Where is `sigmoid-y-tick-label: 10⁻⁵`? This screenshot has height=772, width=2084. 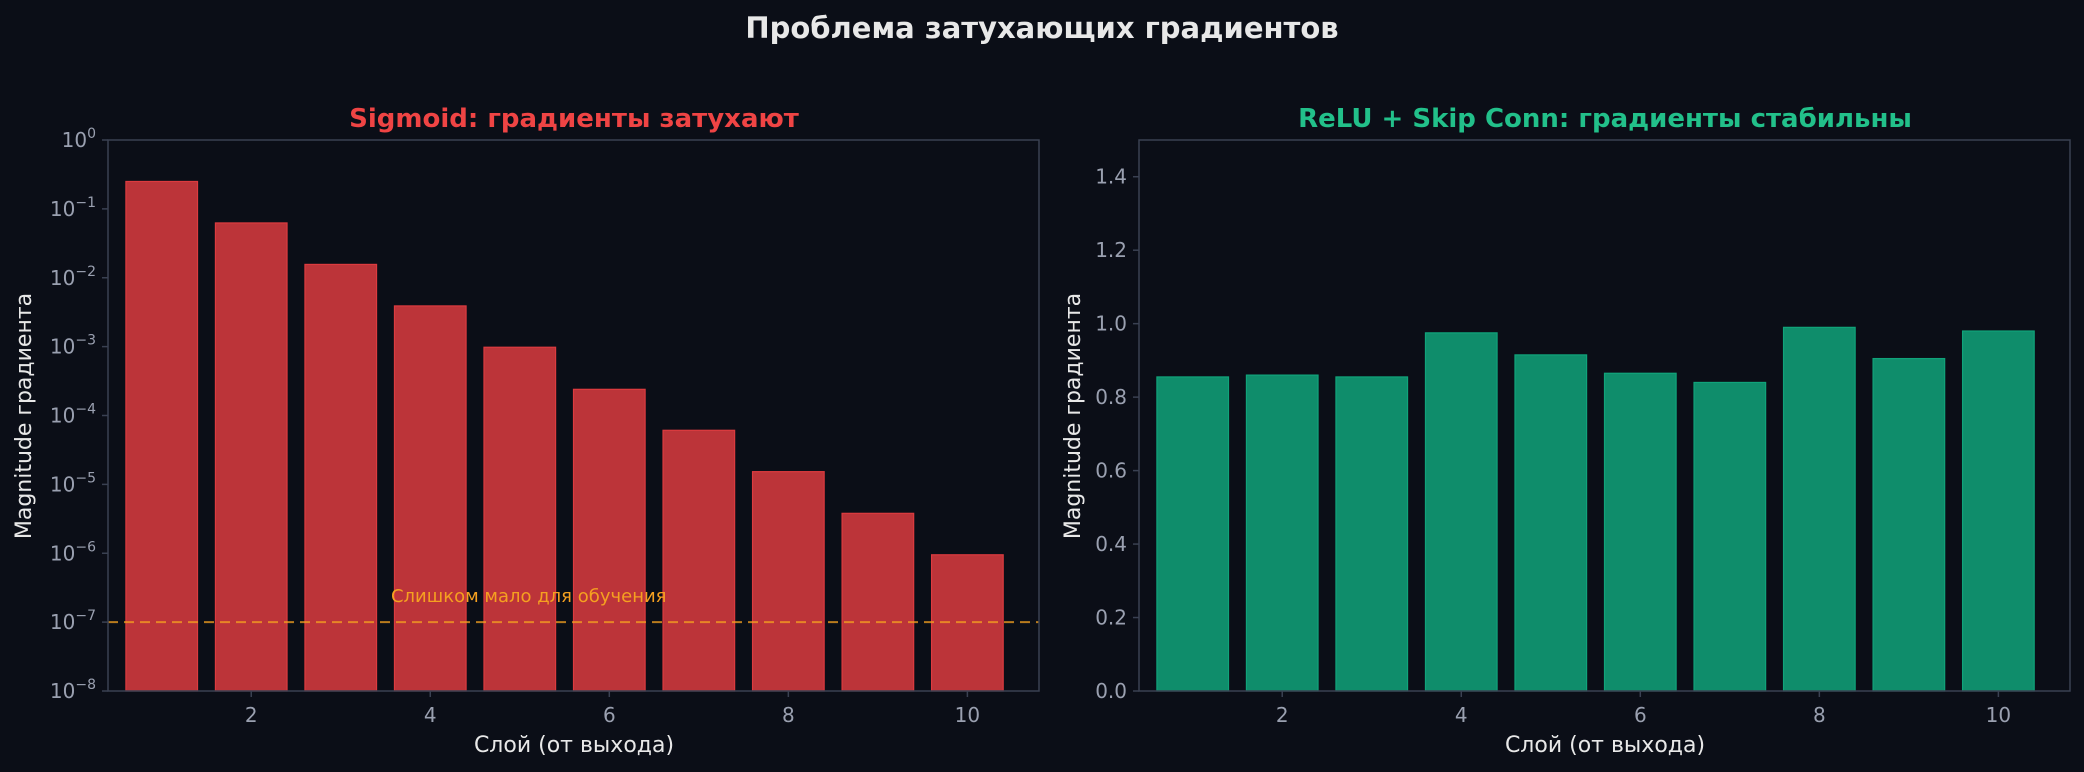
sigmoid-y-tick-label: 10⁻⁵ is located at coordinates (73, 483).